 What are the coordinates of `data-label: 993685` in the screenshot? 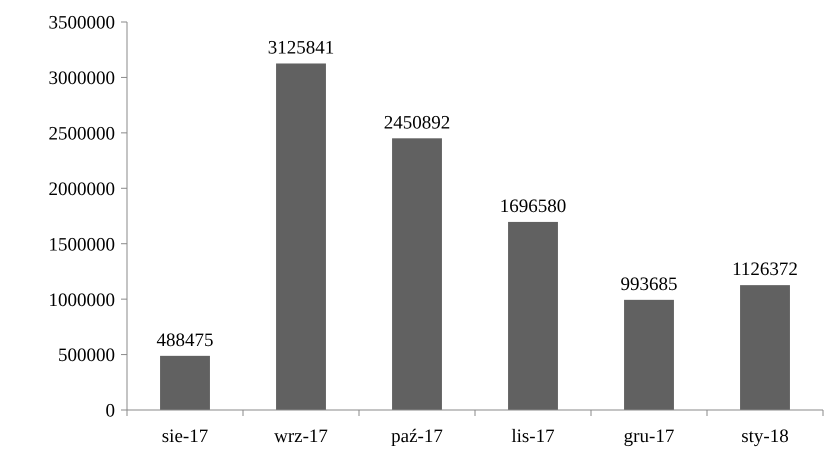 It's located at (649, 284).